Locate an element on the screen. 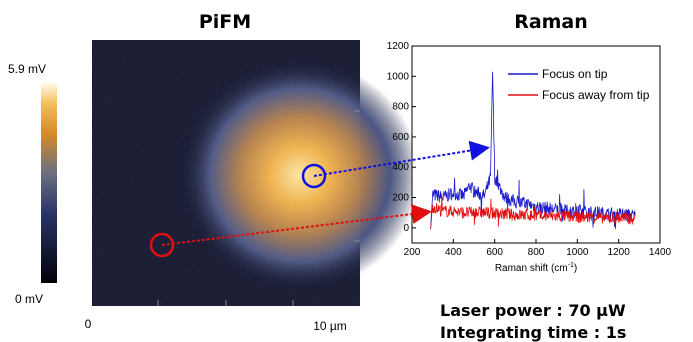  y-tick-label: 800 is located at coordinates (400, 107).